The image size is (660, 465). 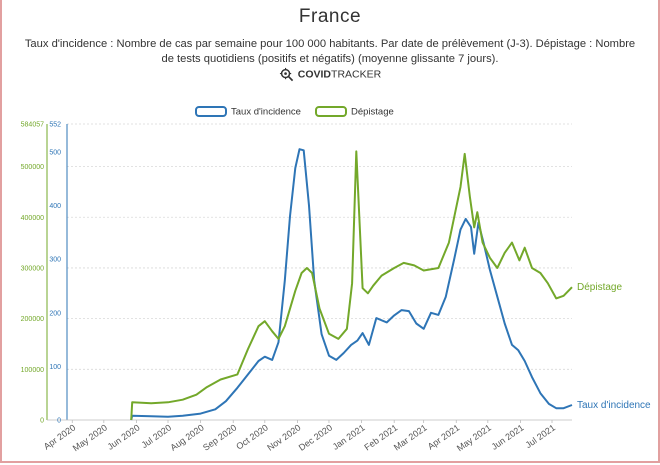 What do you see at coordinates (315, 437) in the screenshot?
I see `x-tick-label: Dec 2020` at bounding box center [315, 437].